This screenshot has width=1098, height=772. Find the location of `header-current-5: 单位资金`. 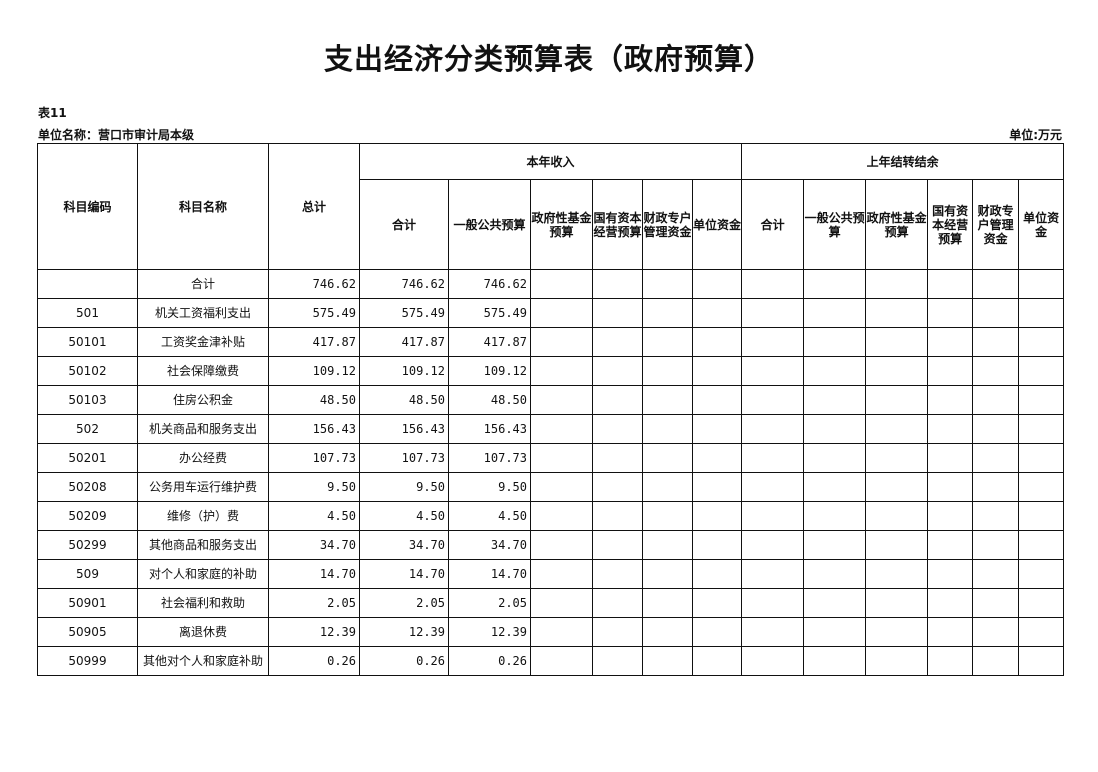

header-current-5: 单位资金 is located at coordinates (717, 224).